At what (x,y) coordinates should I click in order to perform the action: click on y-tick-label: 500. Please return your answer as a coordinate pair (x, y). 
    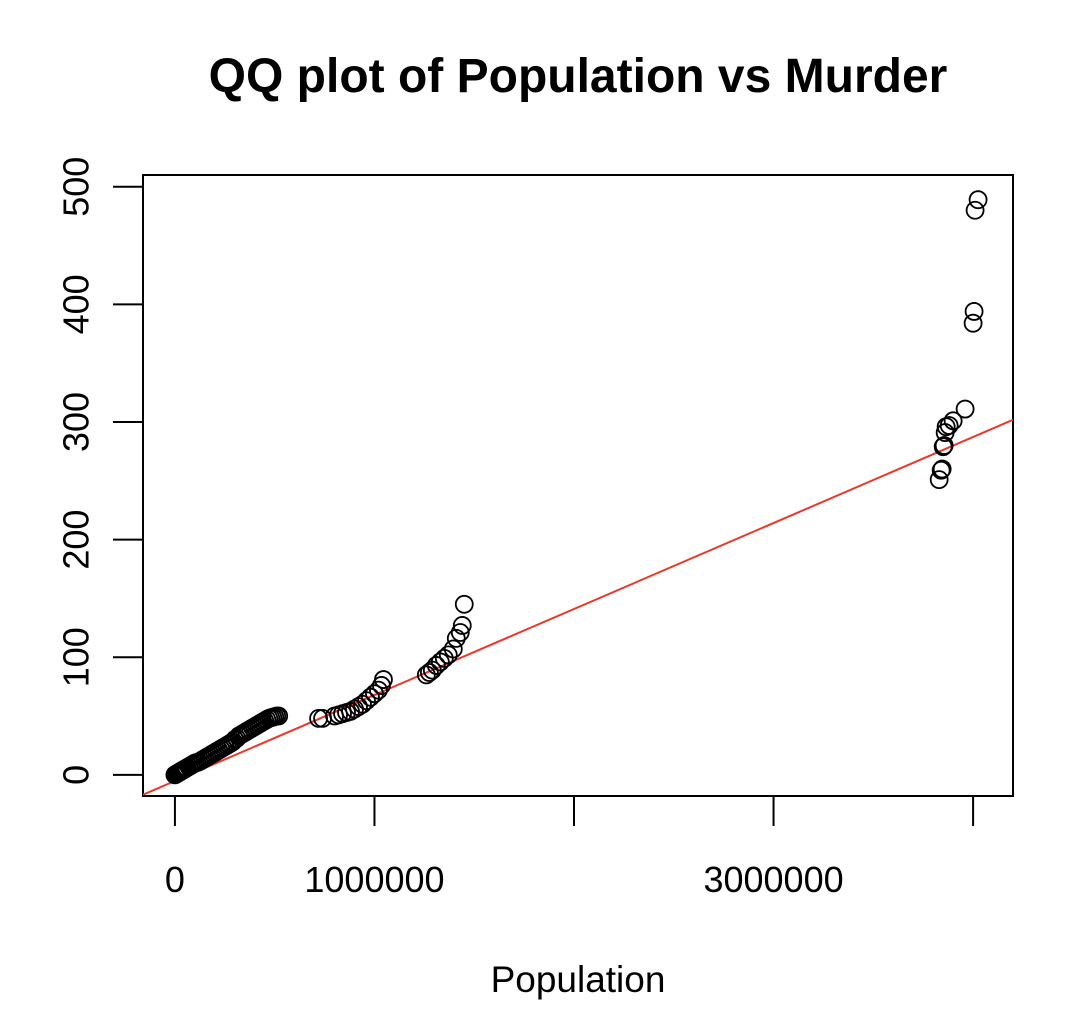
    Looking at the image, I should click on (76, 187).